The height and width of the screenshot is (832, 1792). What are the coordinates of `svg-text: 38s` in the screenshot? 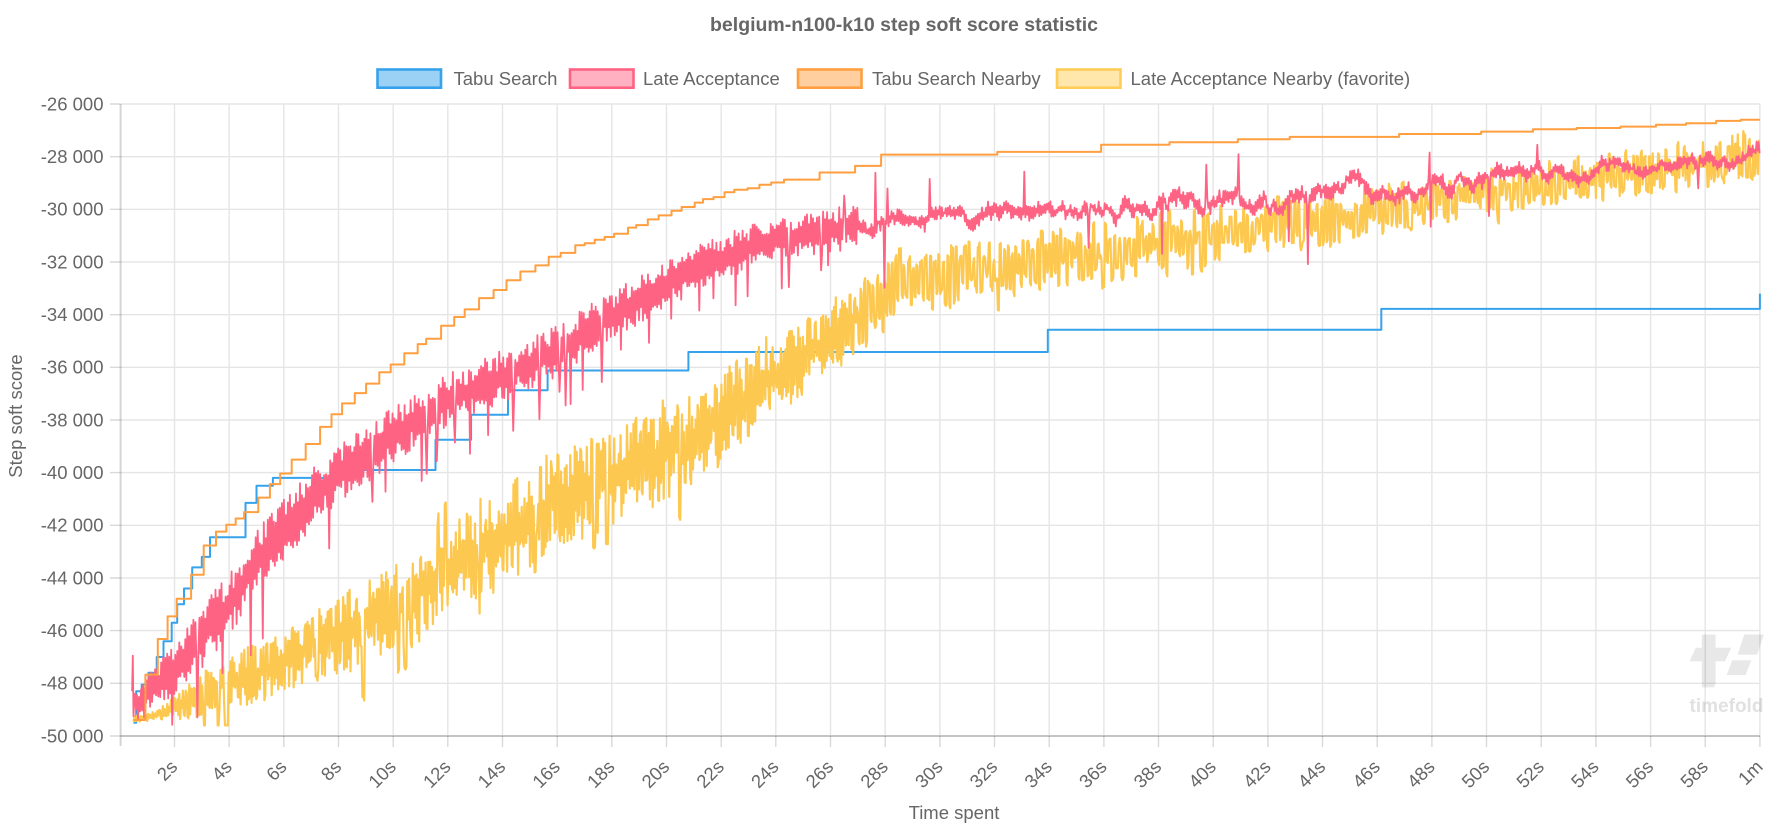 It's located at (1147, 774).